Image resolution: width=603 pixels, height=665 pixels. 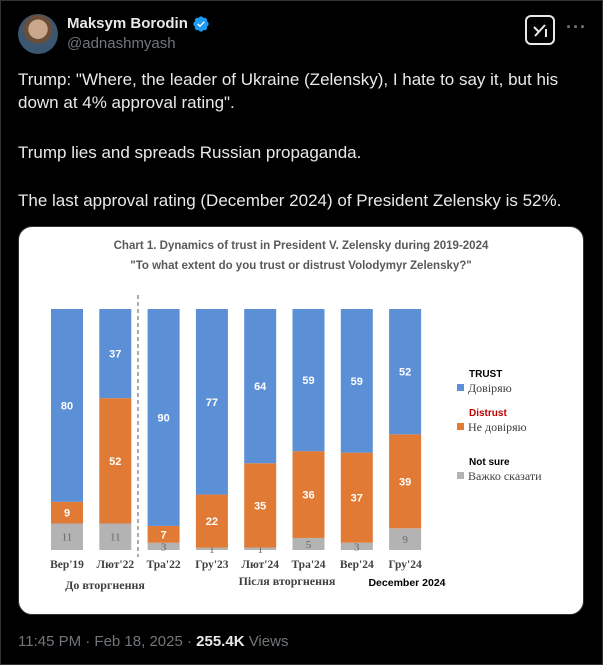 What do you see at coordinates (490, 388) in the screenshot?
I see `legend-label: Довіряю` at bounding box center [490, 388].